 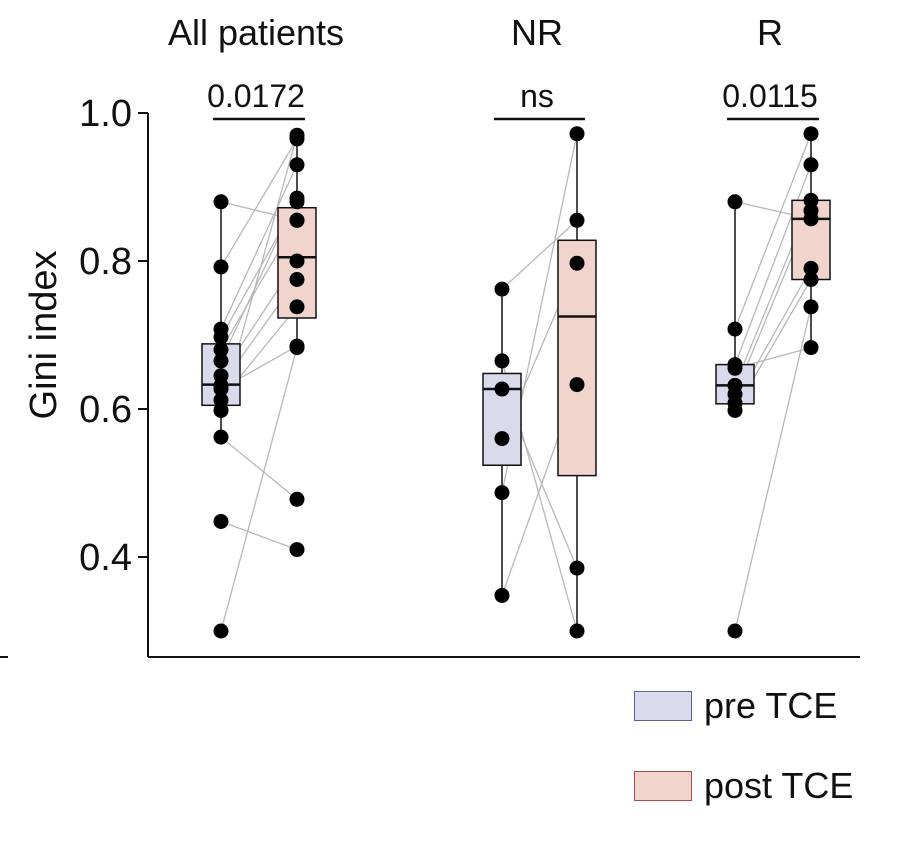 I want to click on legend-swatch-post, so click(x=663, y=786).